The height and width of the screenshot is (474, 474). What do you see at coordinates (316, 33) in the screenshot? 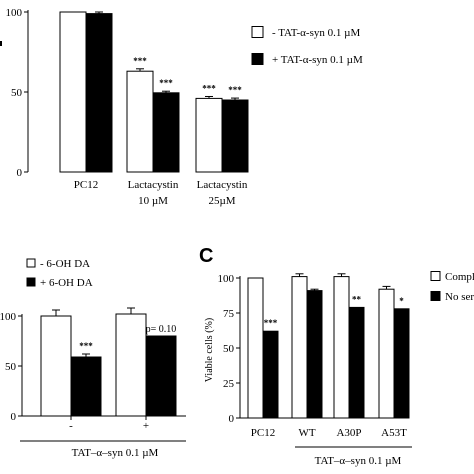
I see `legend-label: - TAT-α-syn 0.1 µM` at bounding box center [316, 33].